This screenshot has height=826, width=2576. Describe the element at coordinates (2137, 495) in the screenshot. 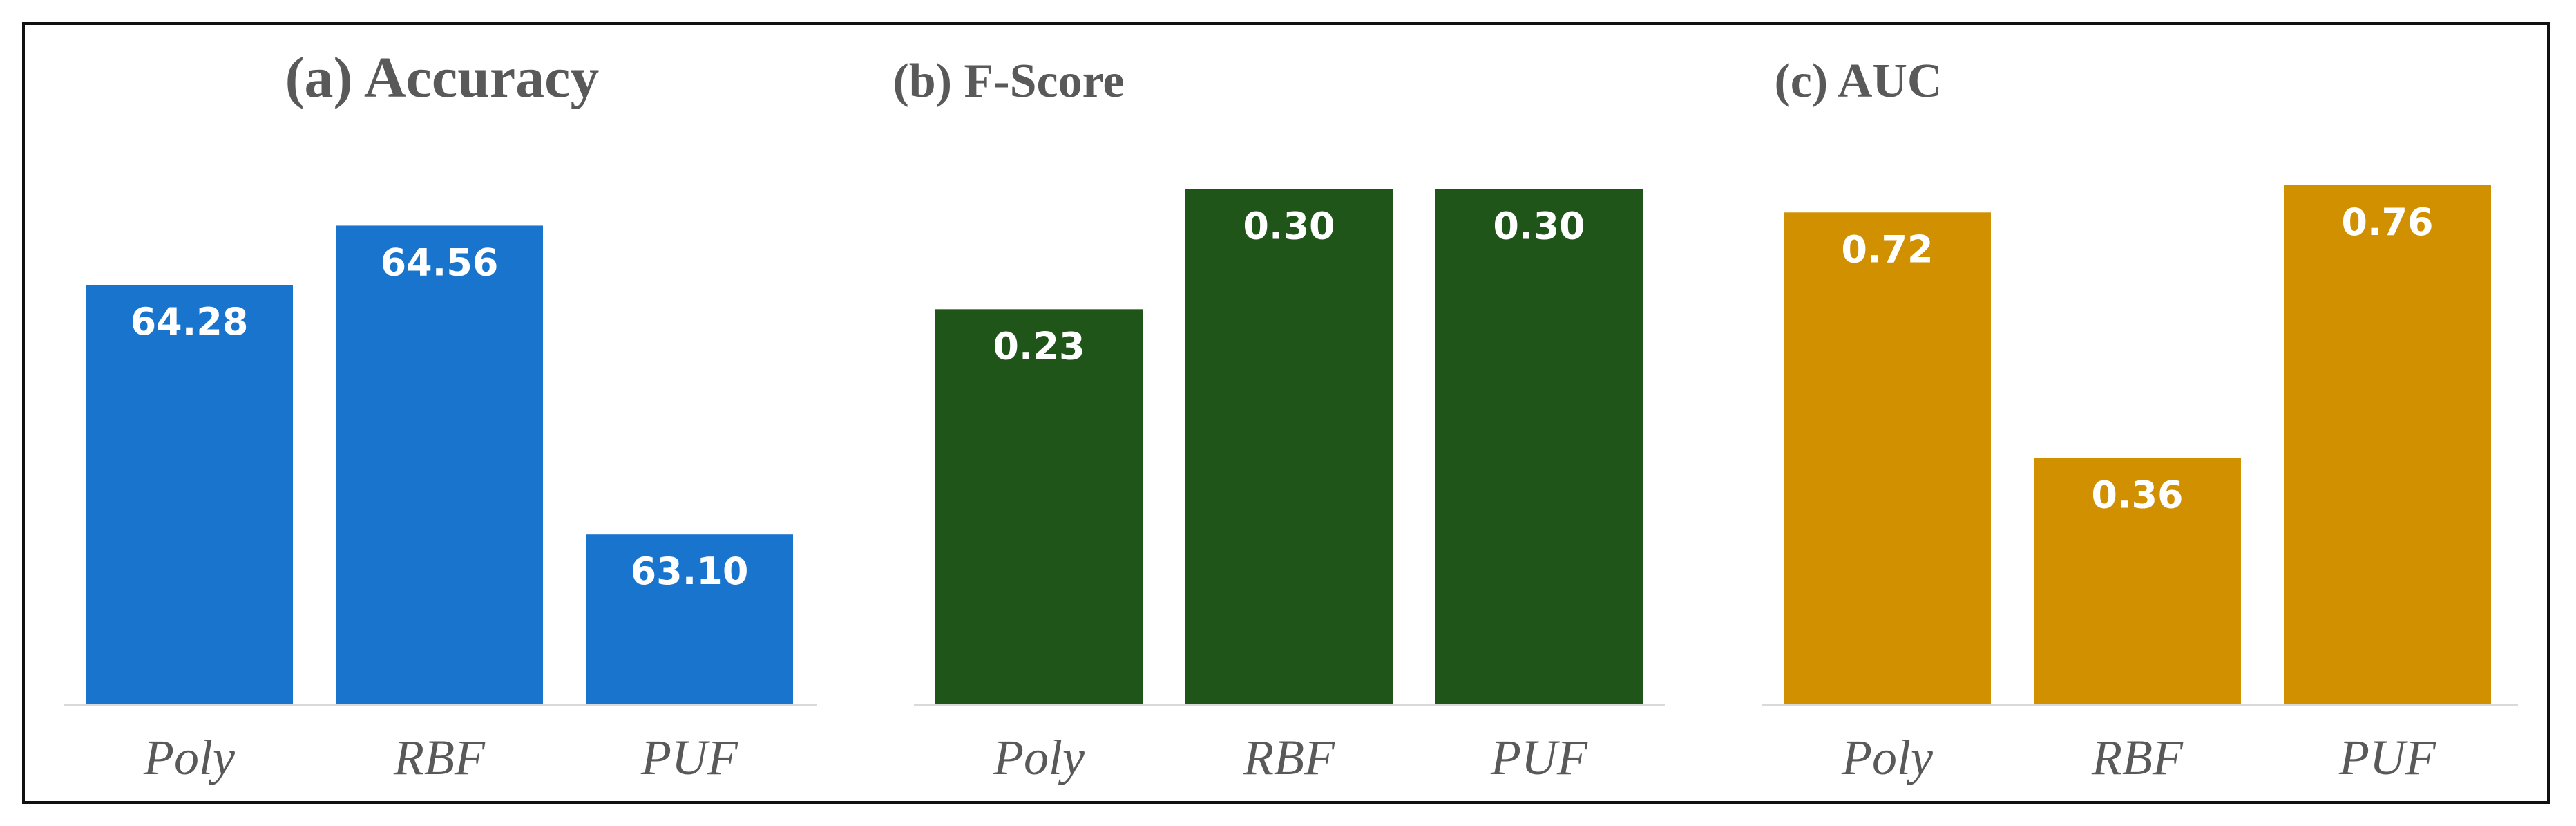

I see `data-label: 0.36` at that location.